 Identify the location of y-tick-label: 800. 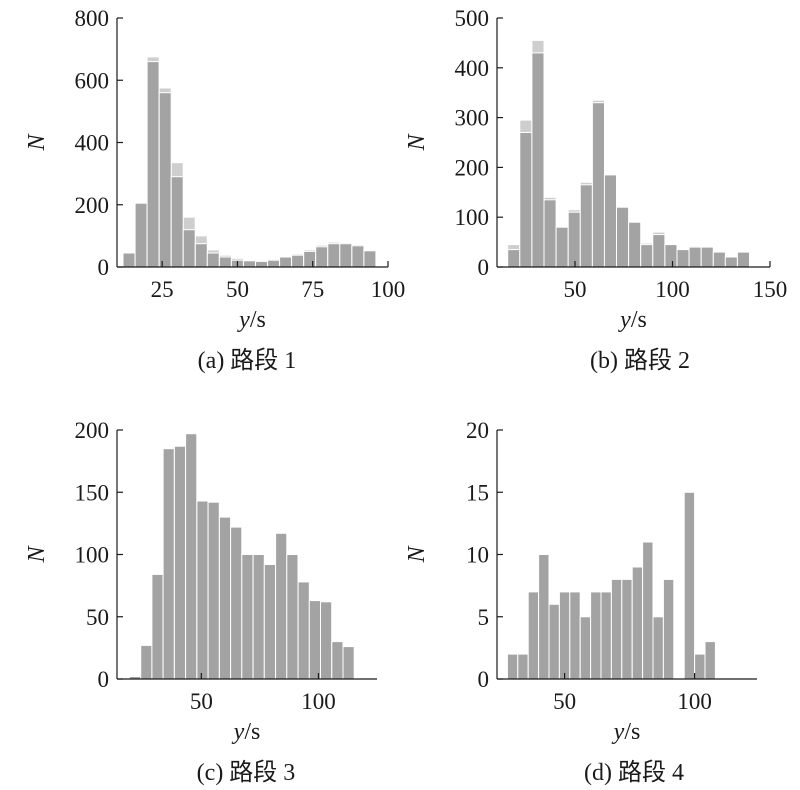
(92, 18).